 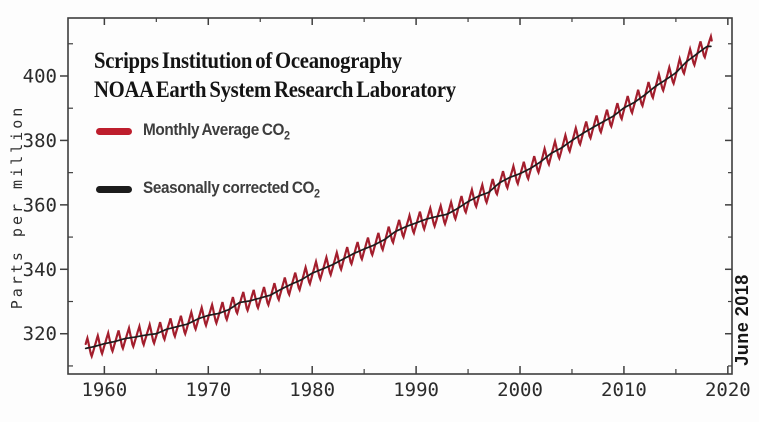 What do you see at coordinates (287, 135) in the screenshot?
I see `legend-label-monthly-subscript: 2` at bounding box center [287, 135].